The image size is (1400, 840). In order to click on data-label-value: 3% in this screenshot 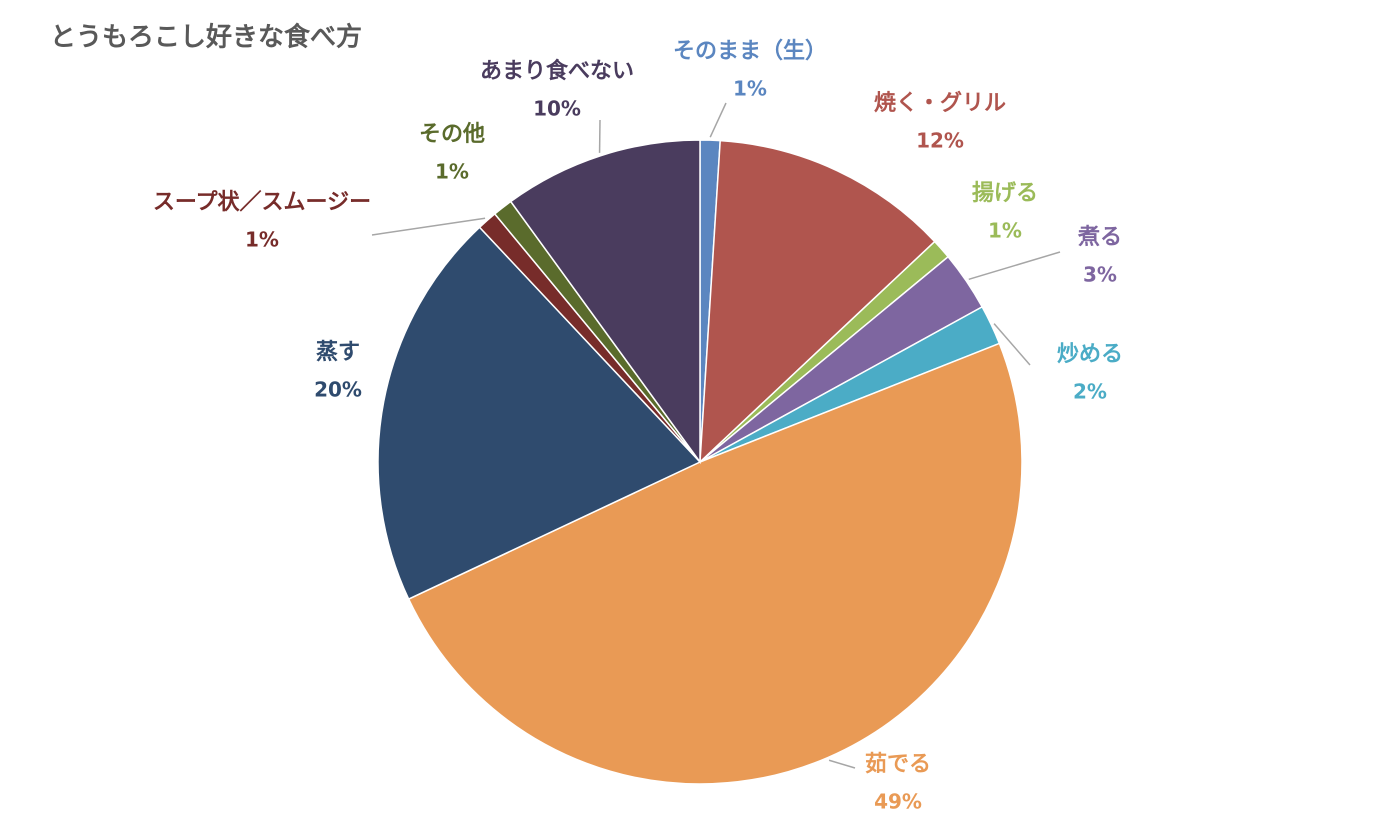, I will do `click(1100, 275)`.